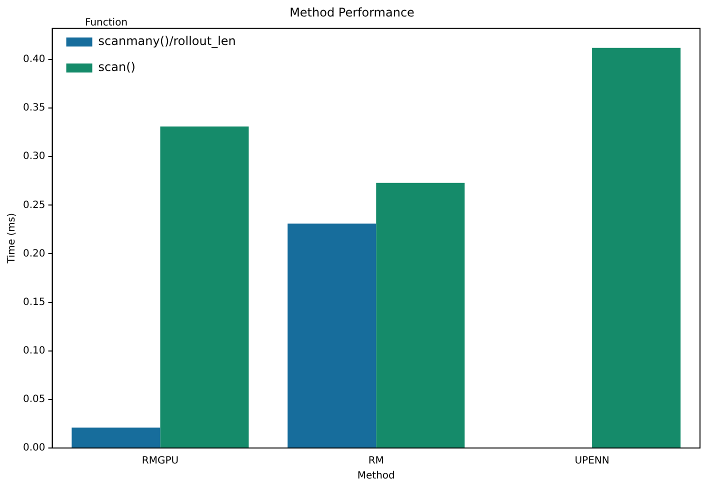 Image resolution: width=702 pixels, height=484 pixels. Describe the element at coordinates (592, 461) in the screenshot. I see `x-tick-label: UPENN` at that location.